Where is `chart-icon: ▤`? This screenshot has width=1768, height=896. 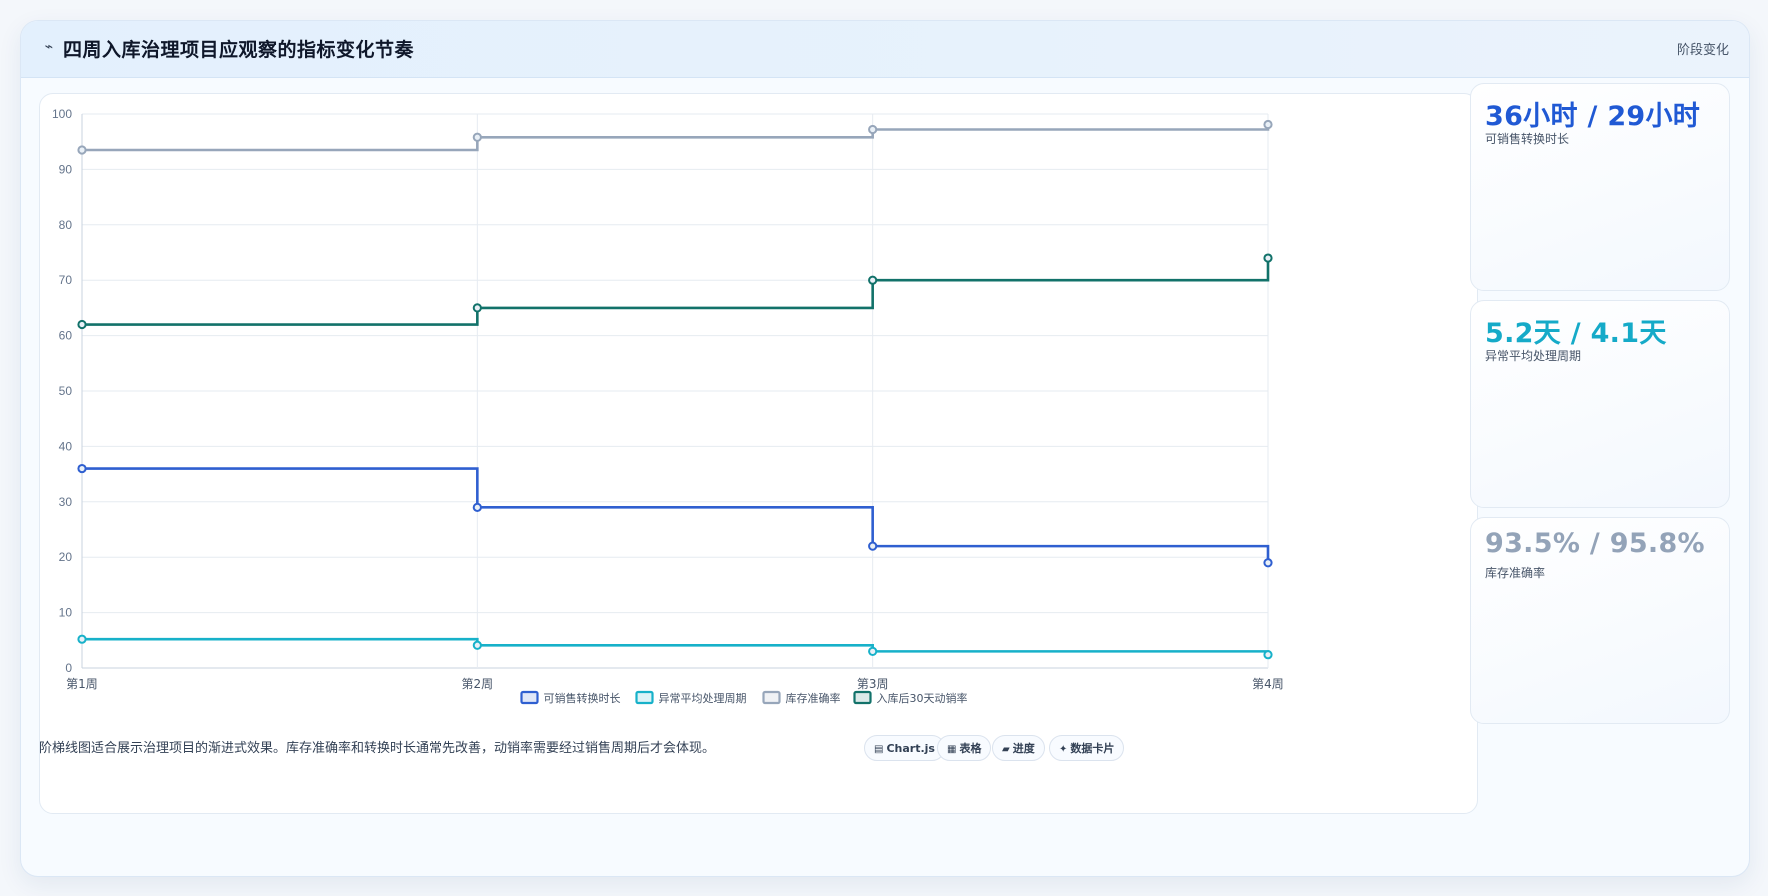
chart-icon: ▤ is located at coordinates (879, 749).